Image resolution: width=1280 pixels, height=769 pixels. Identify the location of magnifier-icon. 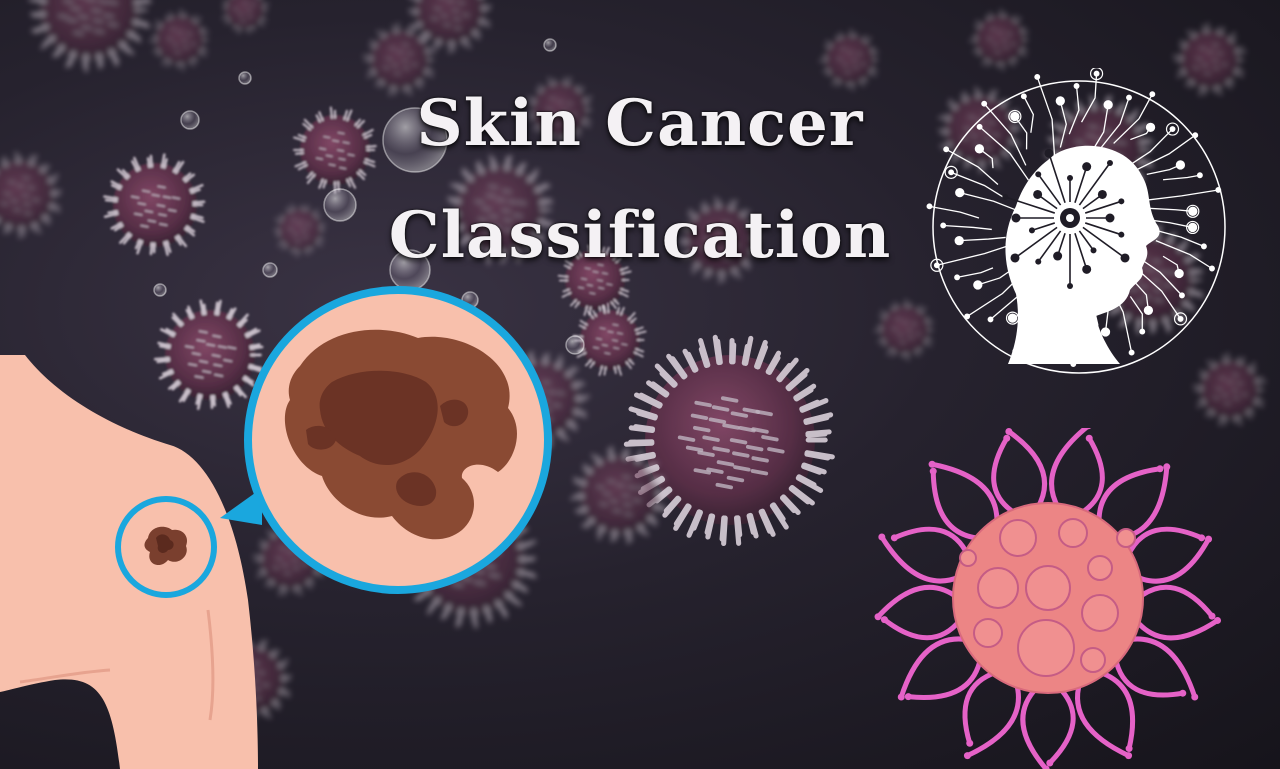
(398, 440).